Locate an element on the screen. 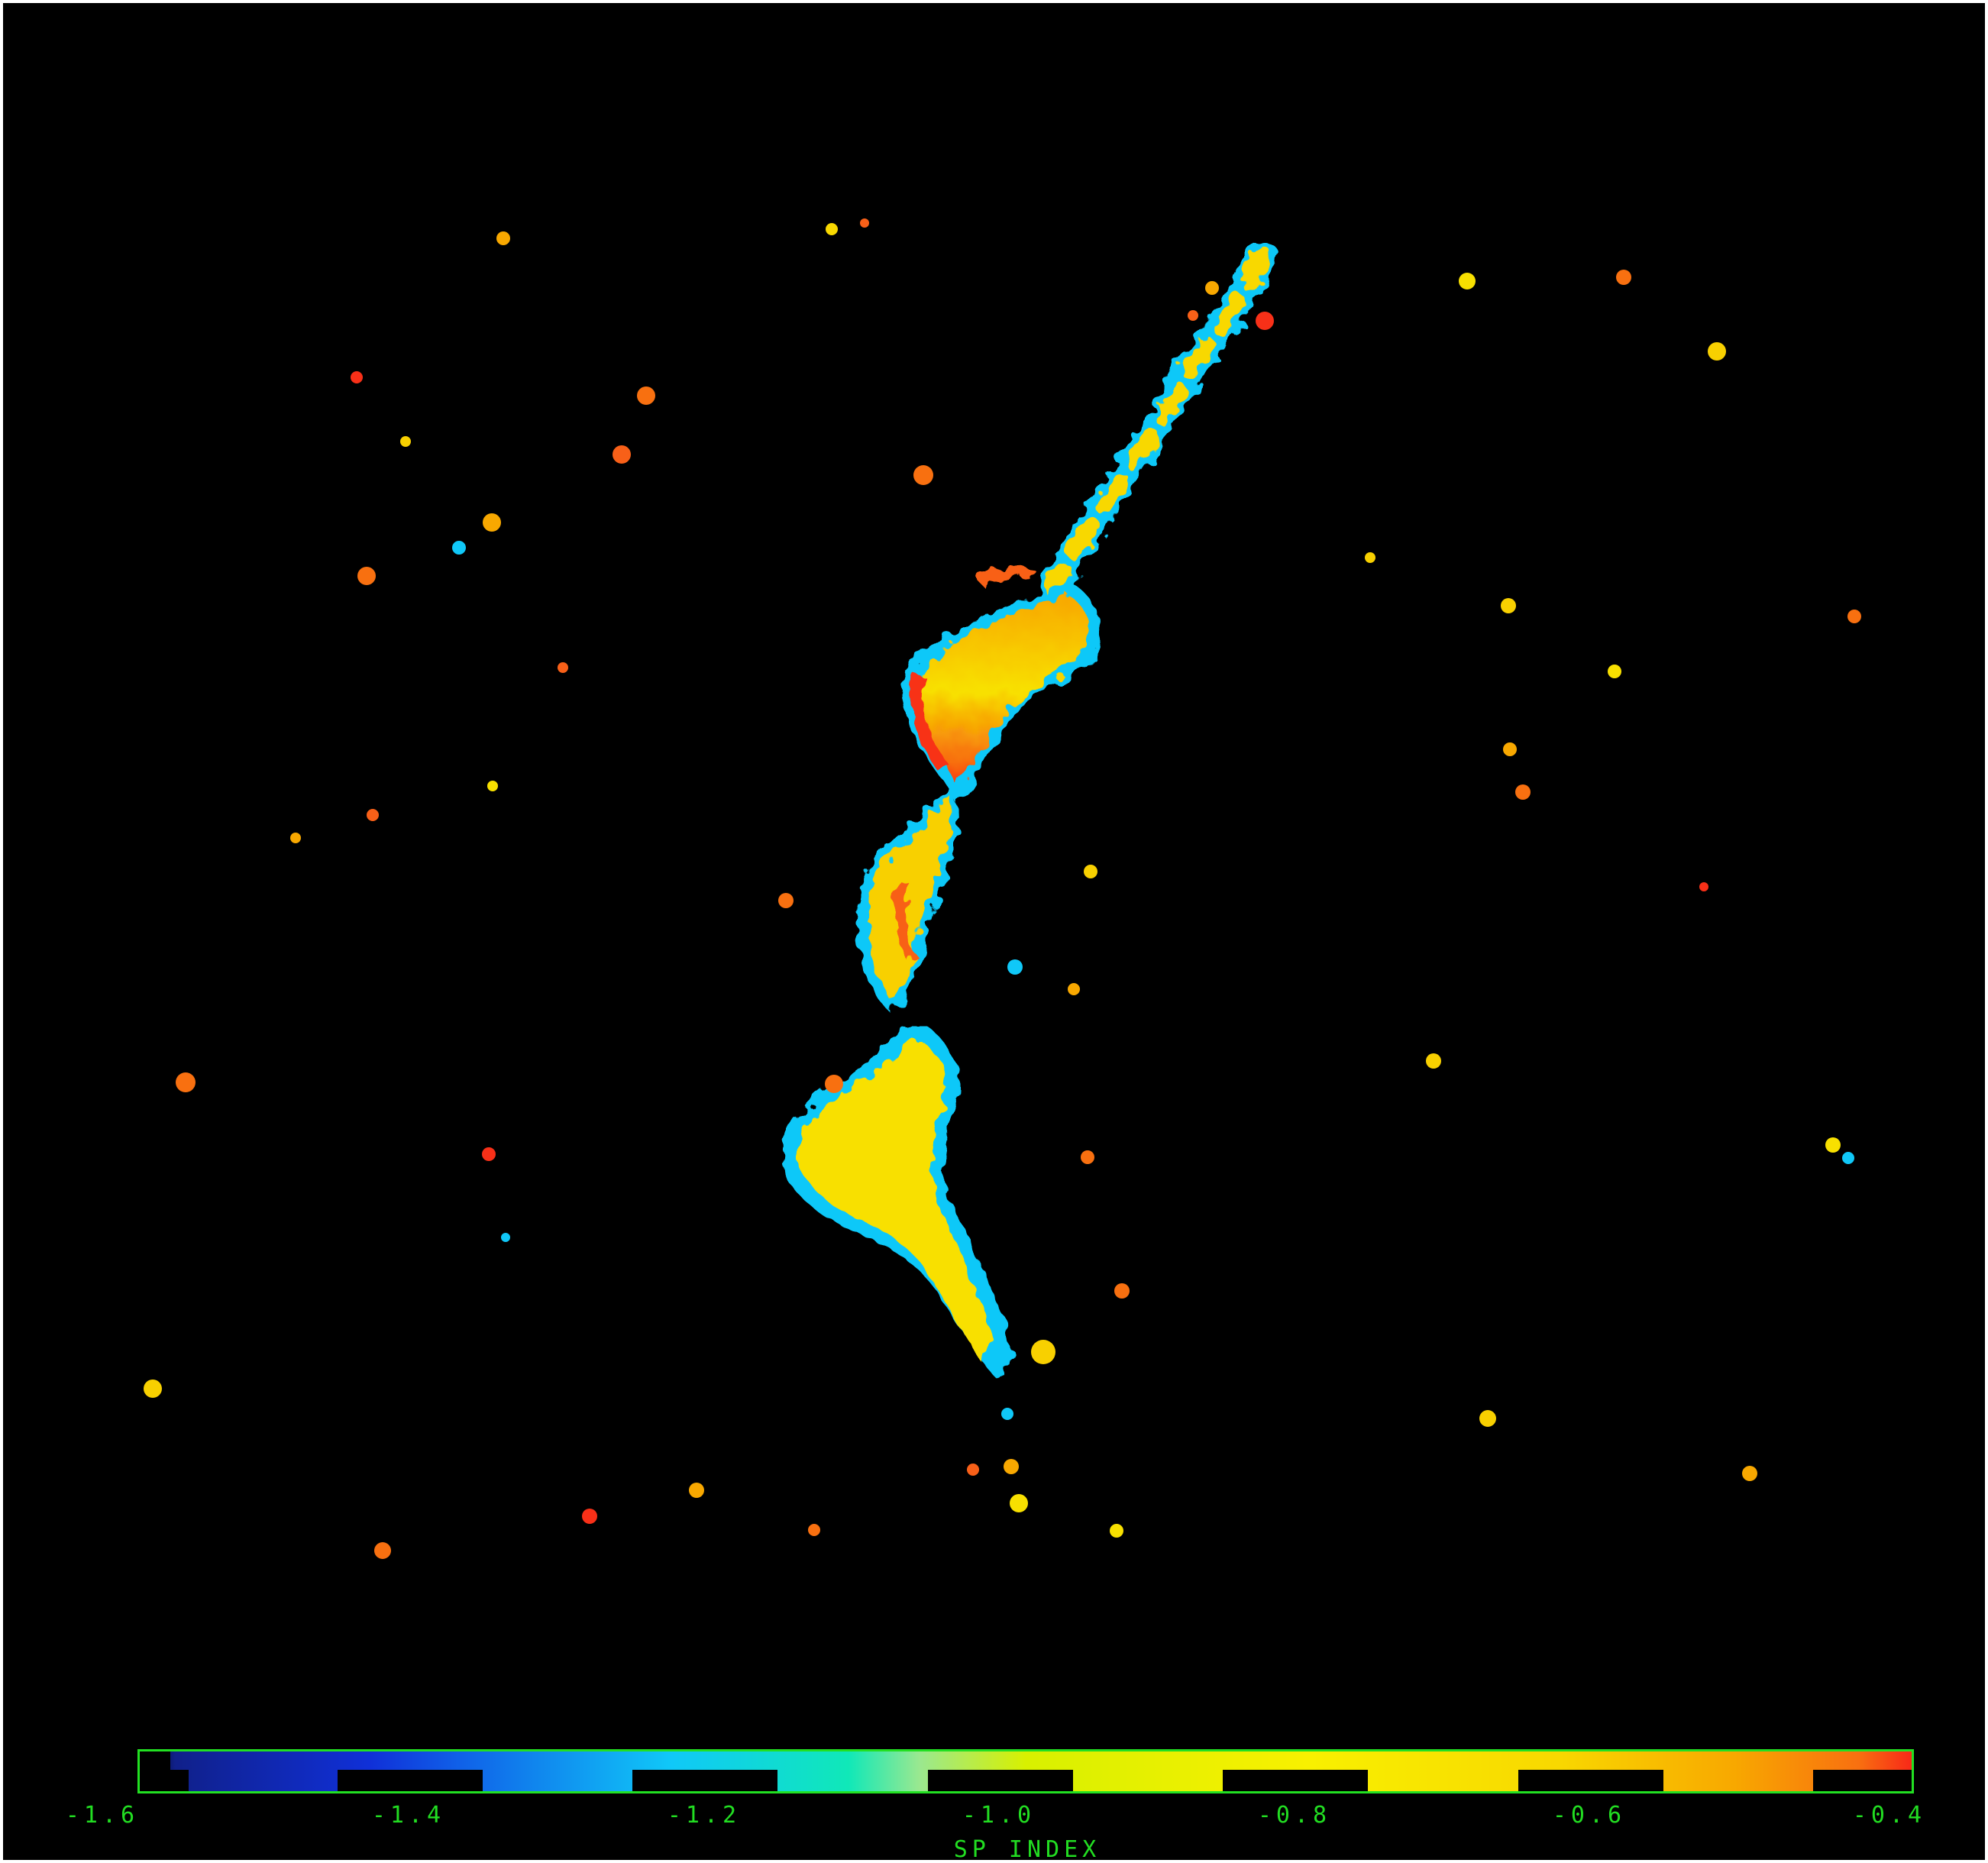  colorbar-tick-label: -0.4 is located at coordinates (1889, 1815).